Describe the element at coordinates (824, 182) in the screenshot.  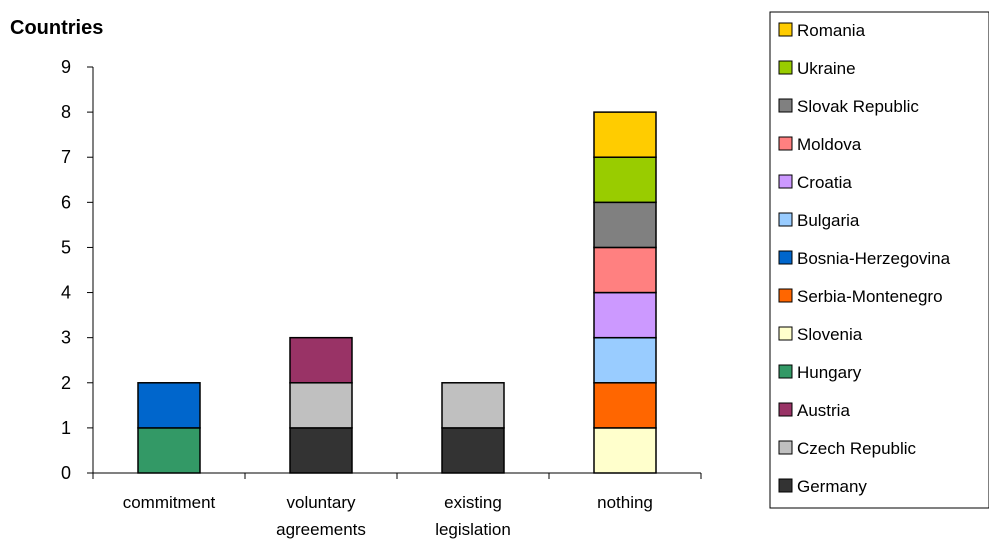
I see `legend-label: Croatia` at that location.